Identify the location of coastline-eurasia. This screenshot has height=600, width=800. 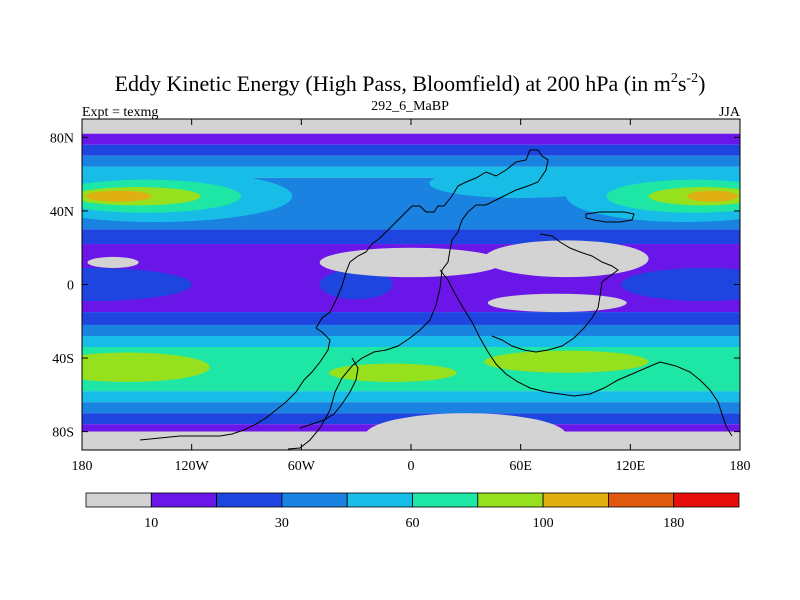
(555, 293).